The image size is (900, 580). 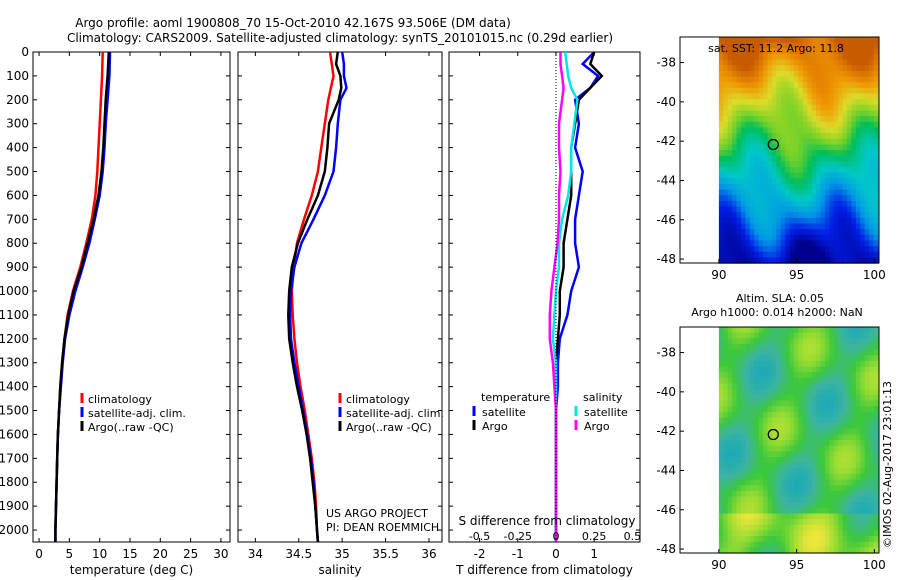 I want to click on map-y-tick-label: -44, so click(x=666, y=180).